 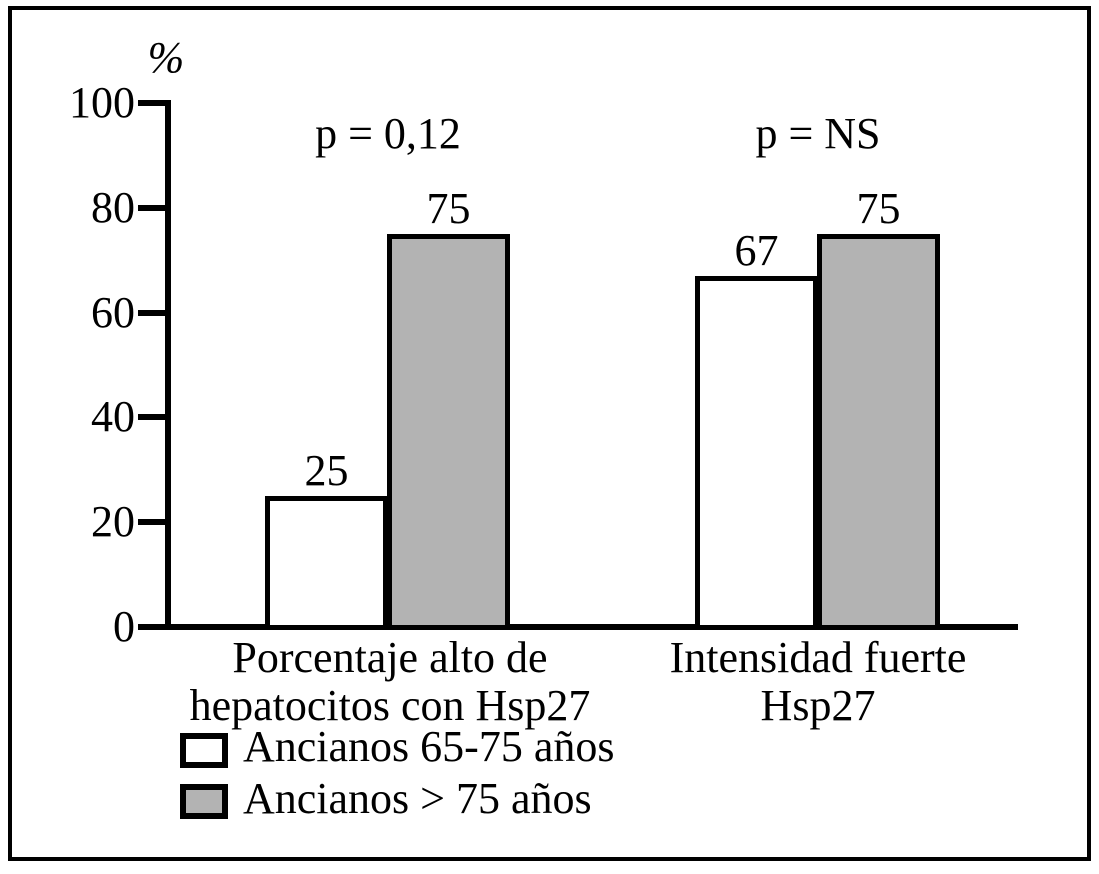 What do you see at coordinates (448, 432) in the screenshot?
I see `bar-group1-series2` at bounding box center [448, 432].